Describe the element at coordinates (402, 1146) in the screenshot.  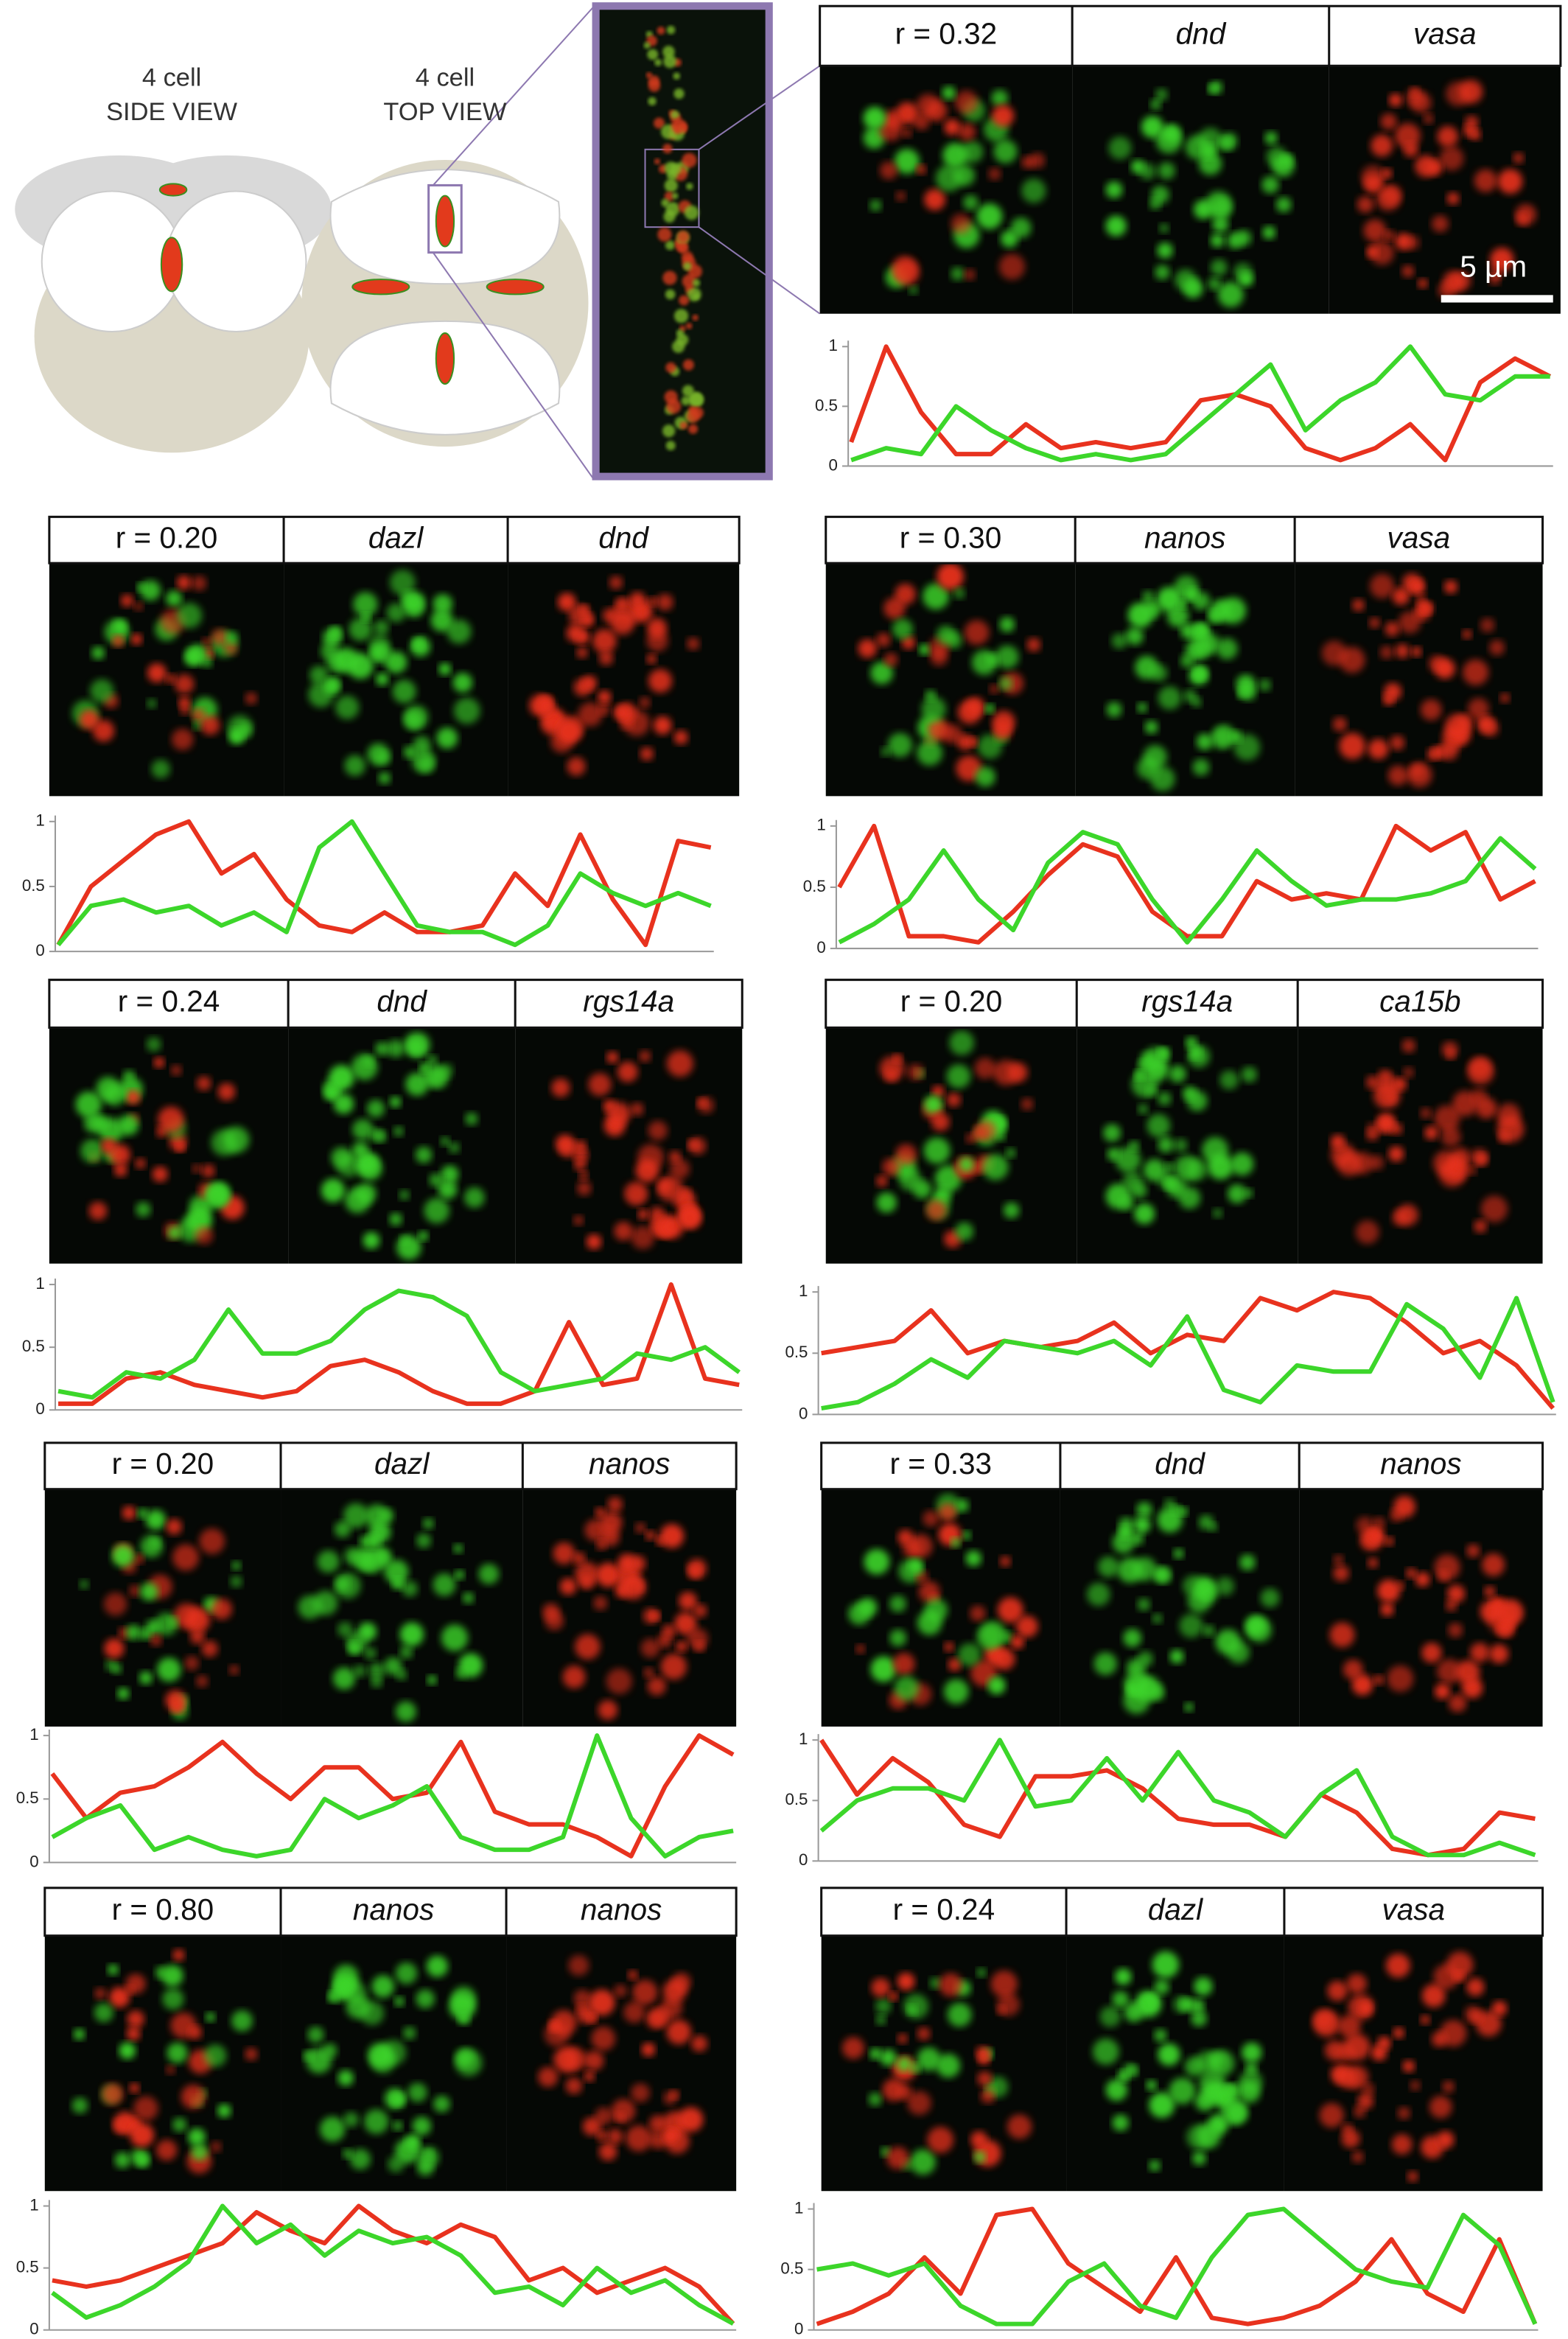
I see `micrograph` at that location.